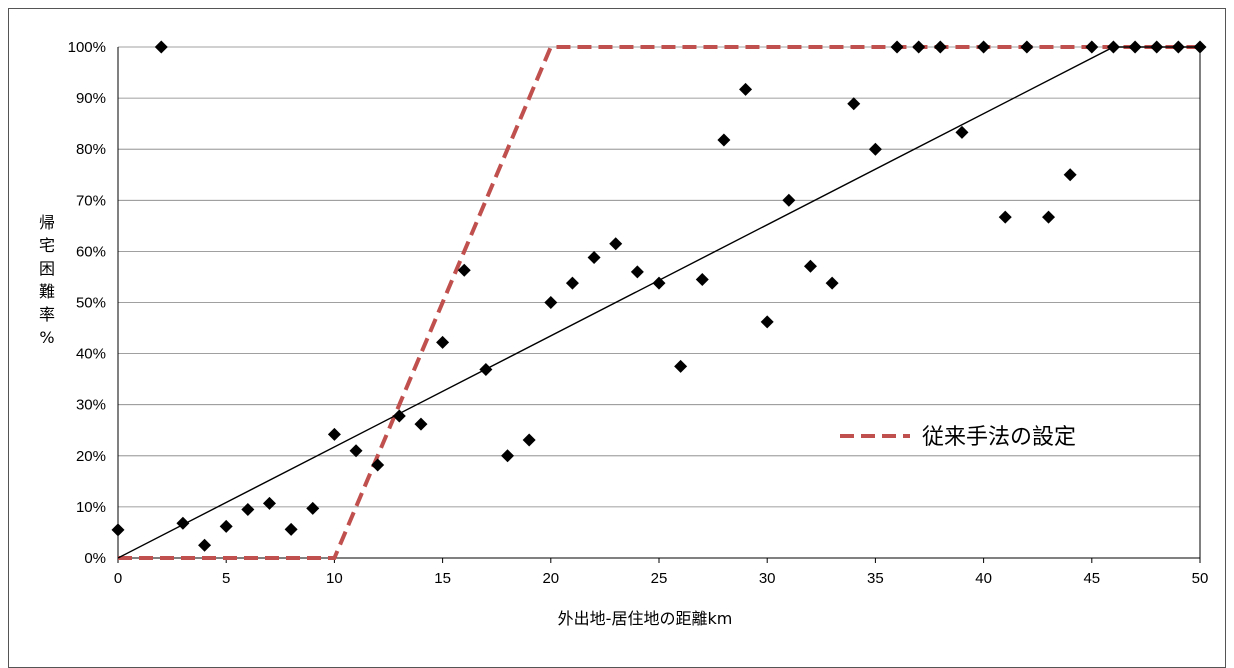 This screenshot has height=668, width=1234. I want to click on y-axis-title-char: 宅, so click(47, 245).